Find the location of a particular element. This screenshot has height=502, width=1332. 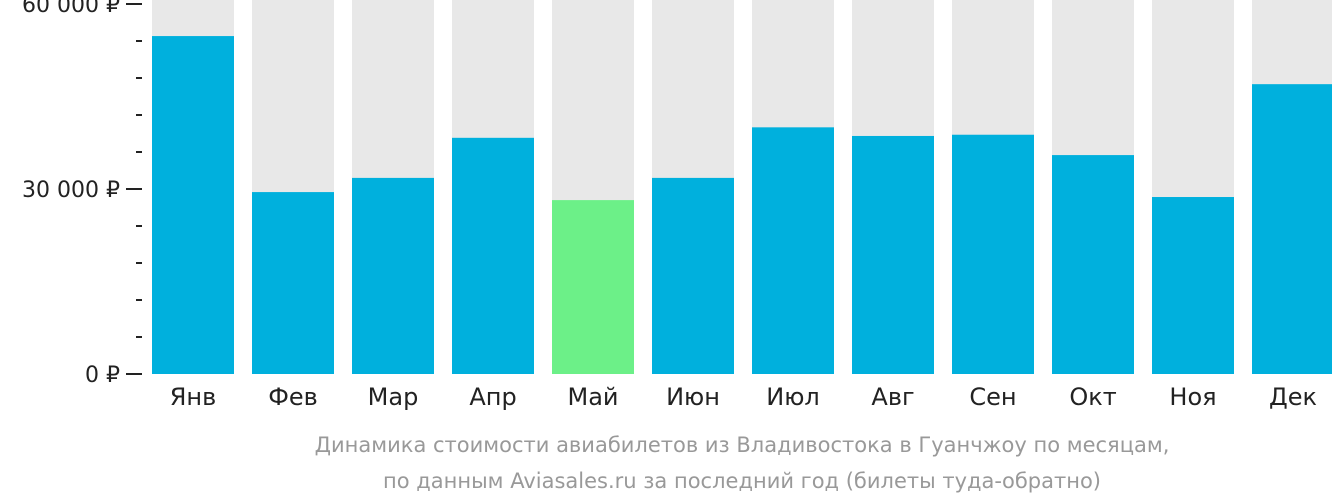

x-tick-label: Фев is located at coordinates (293, 397).